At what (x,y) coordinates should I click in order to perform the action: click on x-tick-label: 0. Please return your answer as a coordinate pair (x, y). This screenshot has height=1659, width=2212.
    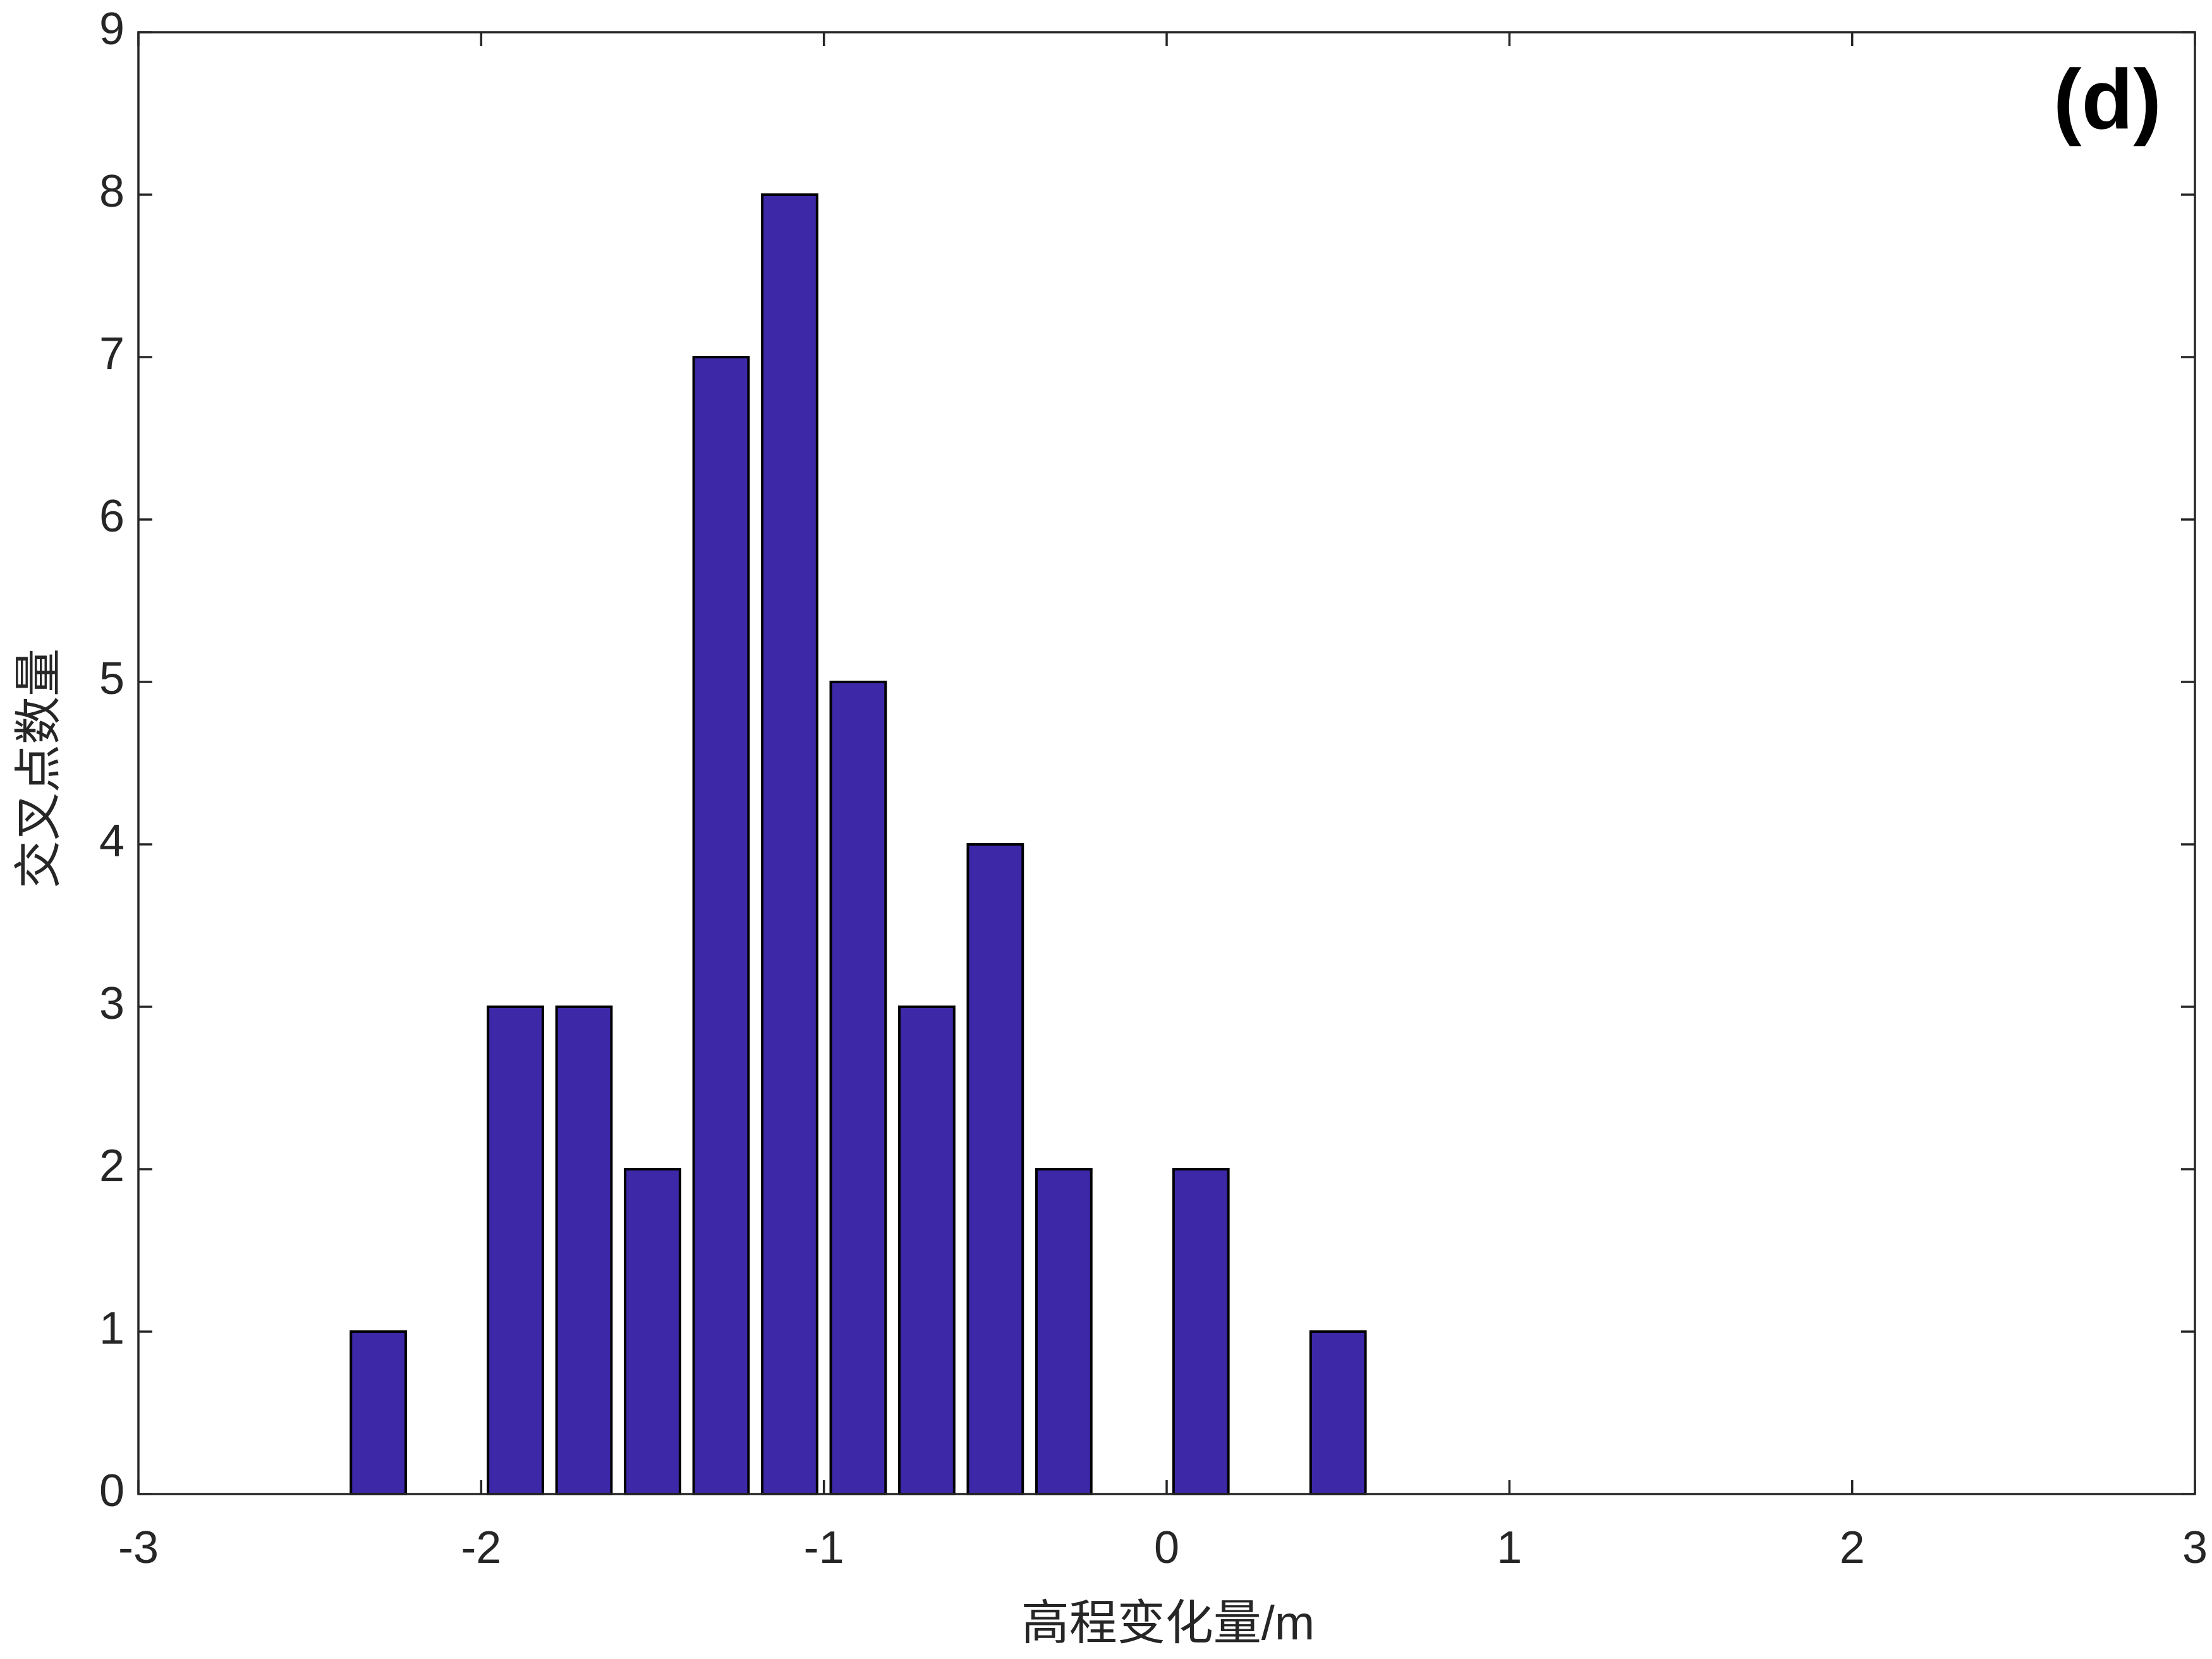
    Looking at the image, I should click on (1166, 1547).